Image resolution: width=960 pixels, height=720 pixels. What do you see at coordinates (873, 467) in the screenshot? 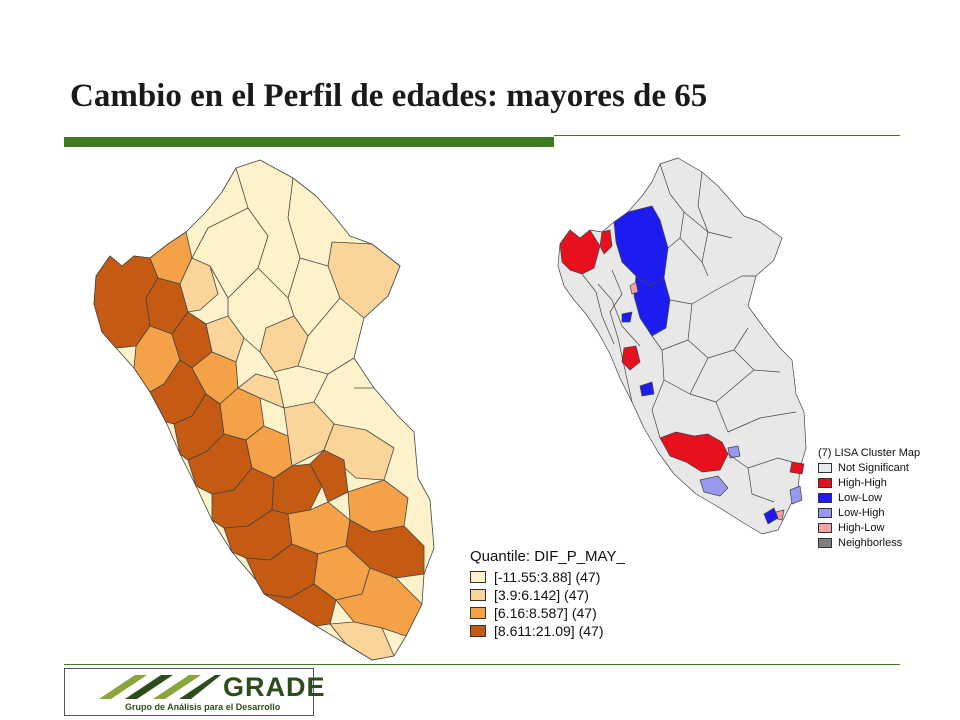
I see `legend-label: Not Significant` at bounding box center [873, 467].